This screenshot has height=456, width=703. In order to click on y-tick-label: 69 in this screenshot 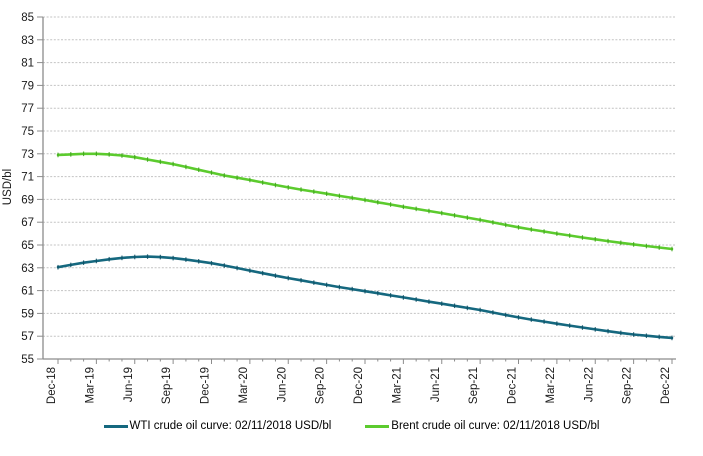, I will do `click(27, 200)`.